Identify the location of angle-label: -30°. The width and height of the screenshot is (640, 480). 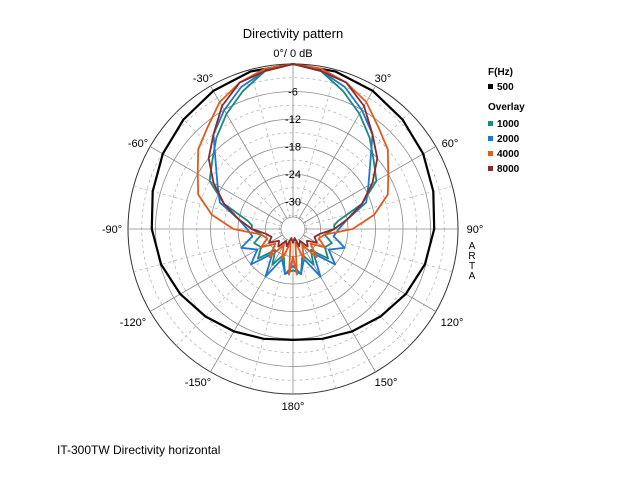
(203, 79).